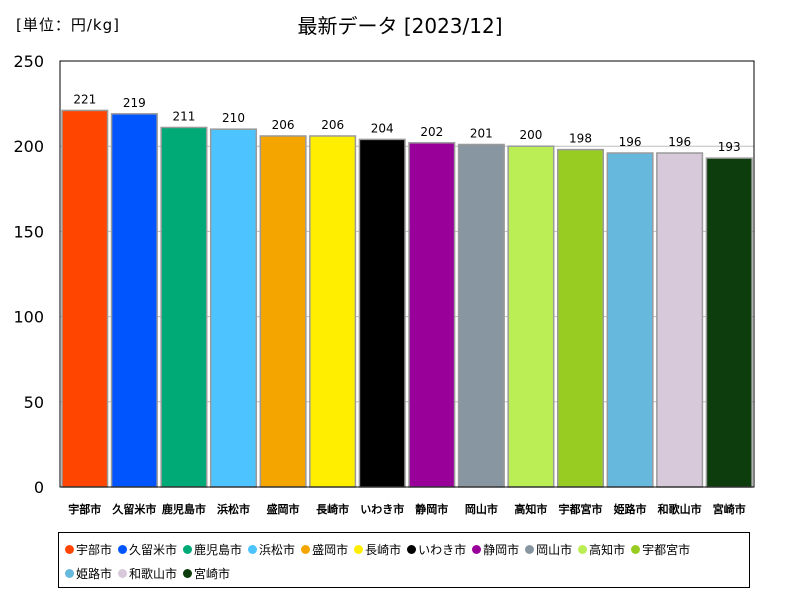  I want to click on legend-item: いわき市, so click(436, 549).